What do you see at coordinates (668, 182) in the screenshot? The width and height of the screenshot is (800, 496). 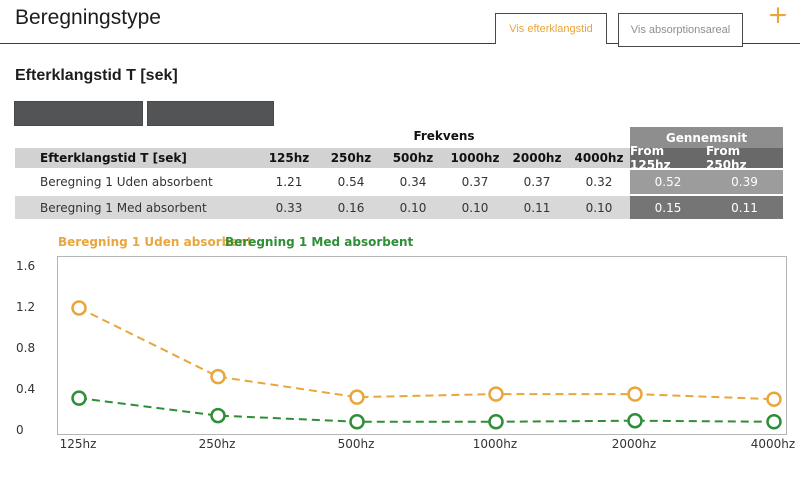 I see `cell-average: 0.52` at bounding box center [668, 182].